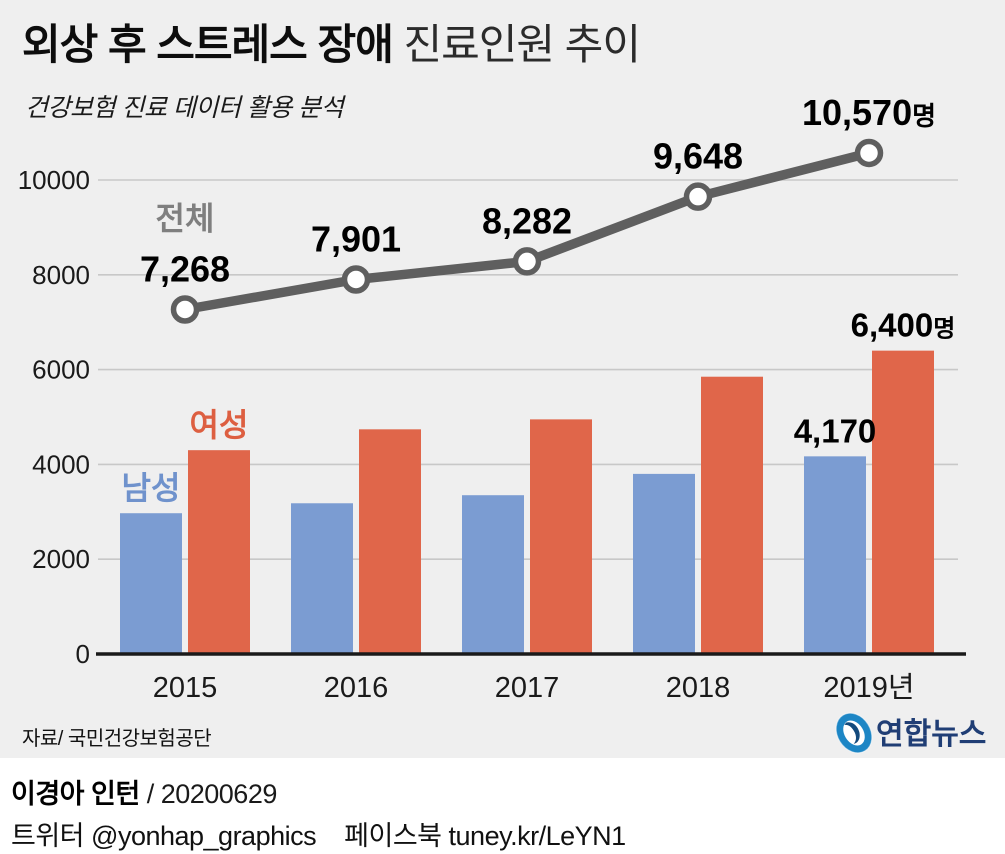 Image resolution: width=1005 pixels, height=854 pixels. Describe the element at coordinates (61, 559) in the screenshot. I see `y-tick-label-2000: 2000` at that location.